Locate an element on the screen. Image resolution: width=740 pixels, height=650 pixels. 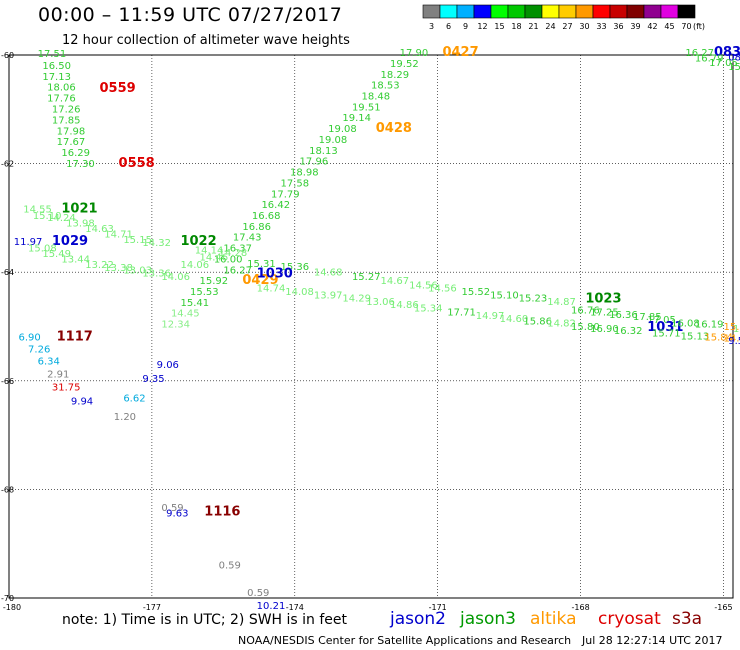
wave-height-label: 15.9 is located at coordinates (734, 67).